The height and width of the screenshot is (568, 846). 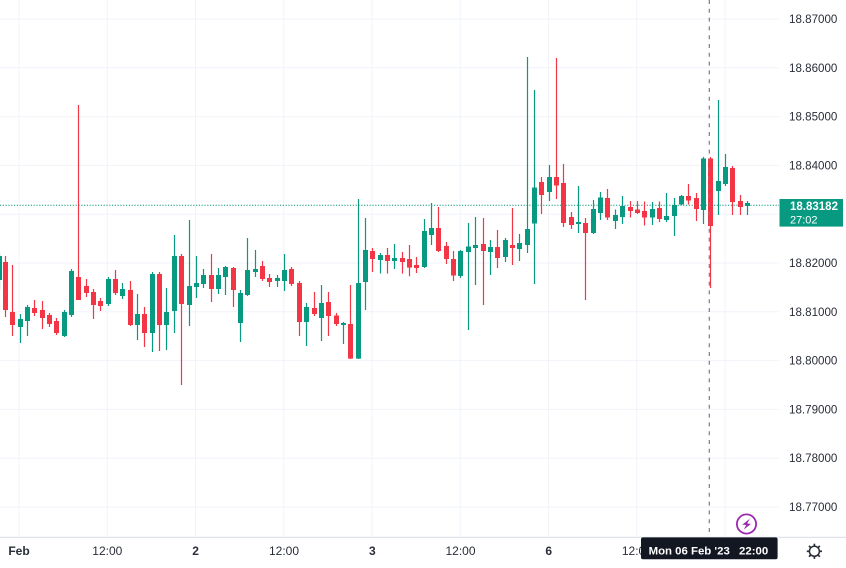 I want to click on svg-text: 18.87000, so click(x=813, y=19).